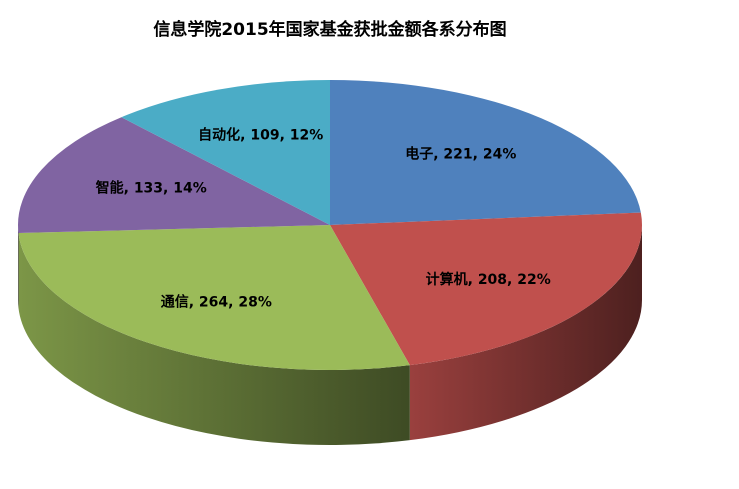  I want to click on slice-side, so click(525, 333).